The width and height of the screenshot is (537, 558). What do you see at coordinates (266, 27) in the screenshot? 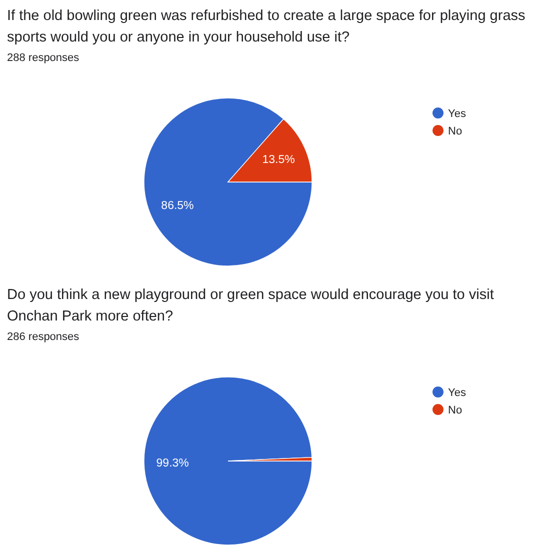
I see `chart-title: If the old bowling green was refurbished to create a large space for playing grass sports would you or anyone in your household use it?` at bounding box center [266, 27].